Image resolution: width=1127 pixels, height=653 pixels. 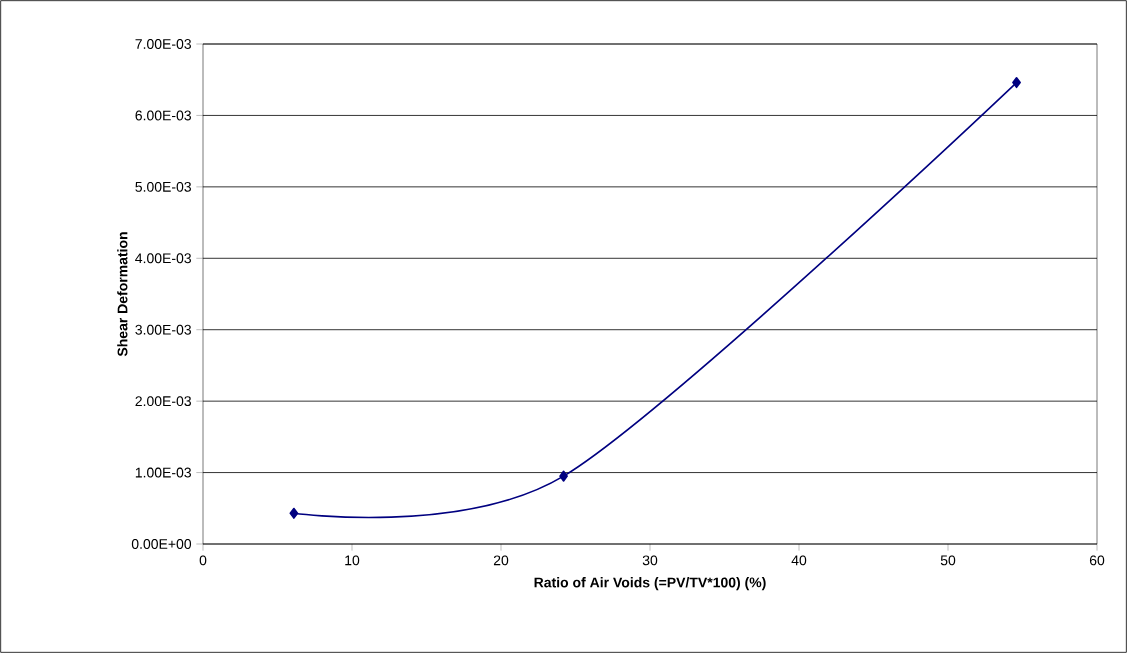 What do you see at coordinates (163, 401) in the screenshot?
I see `y-tick-label: 2.00E-03` at bounding box center [163, 401].